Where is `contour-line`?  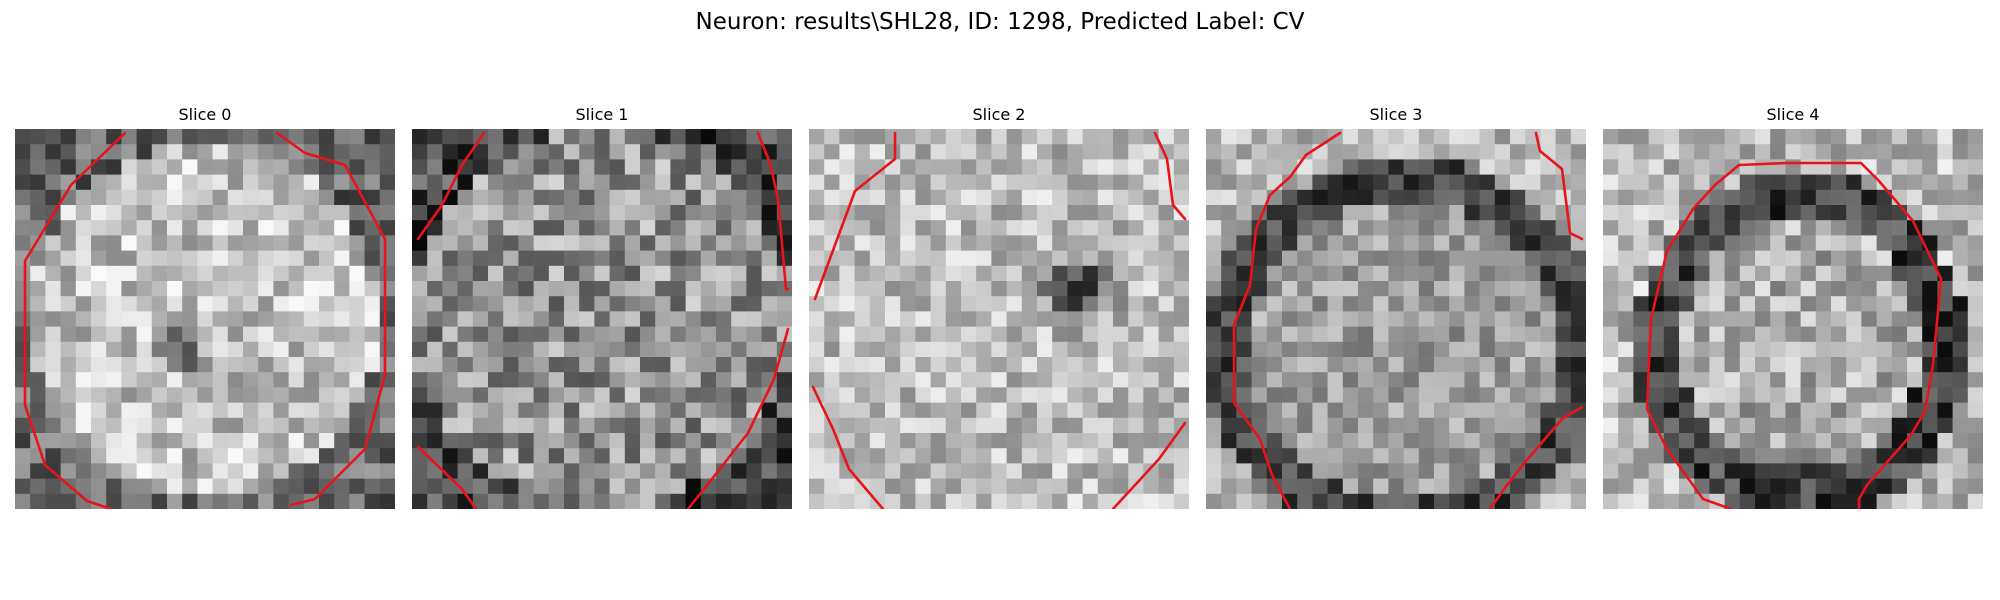
contour-line is located at coordinates (1693, 336).